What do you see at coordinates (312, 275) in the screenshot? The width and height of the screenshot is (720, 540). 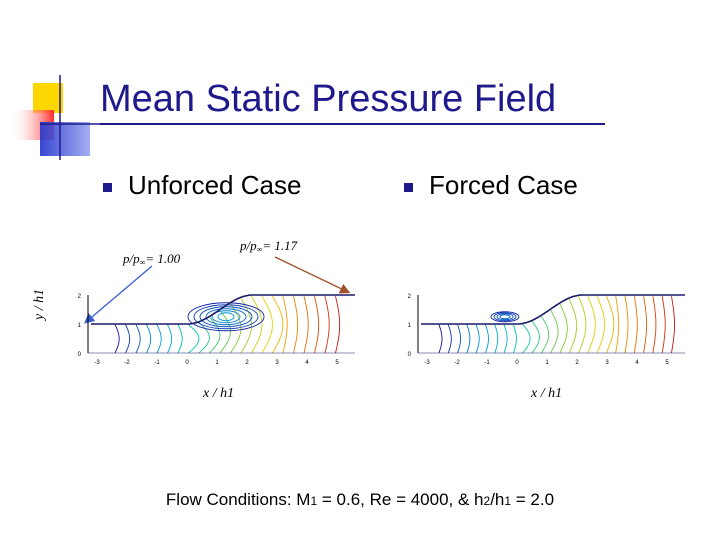 I see `arrow-right` at bounding box center [312, 275].